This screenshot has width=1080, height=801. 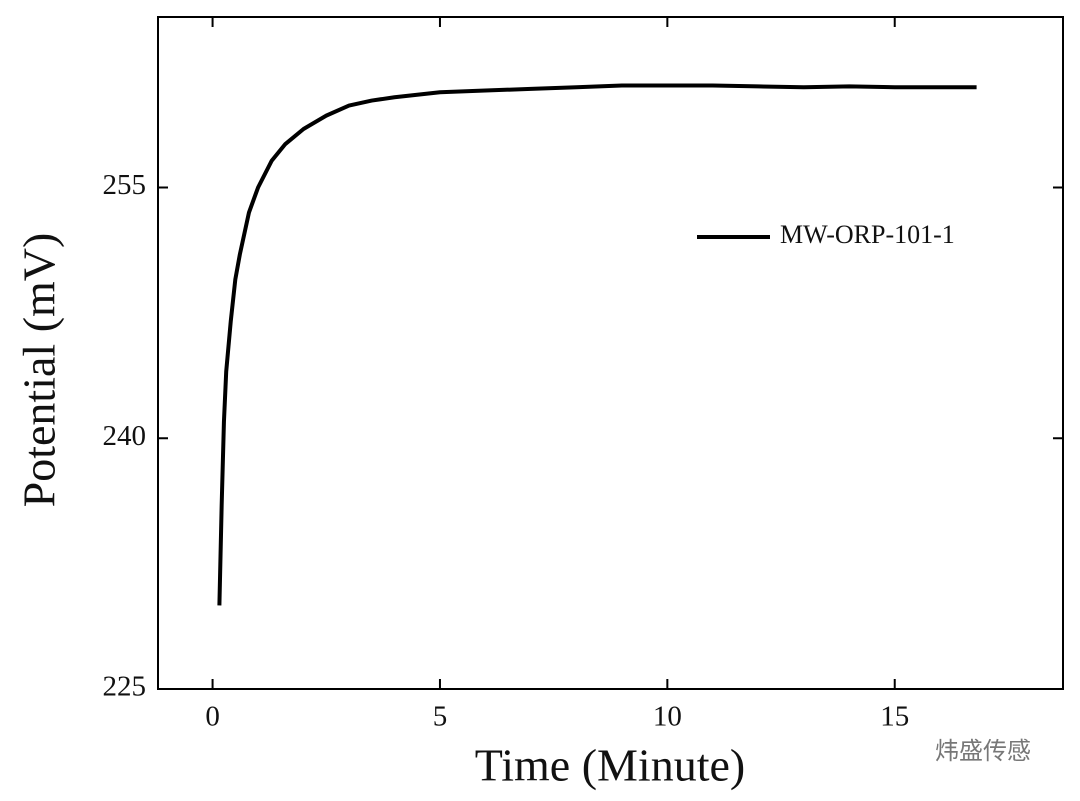 What do you see at coordinates (610, 765) in the screenshot?
I see `x-axis-title: Time (Minute)` at bounding box center [610, 765].